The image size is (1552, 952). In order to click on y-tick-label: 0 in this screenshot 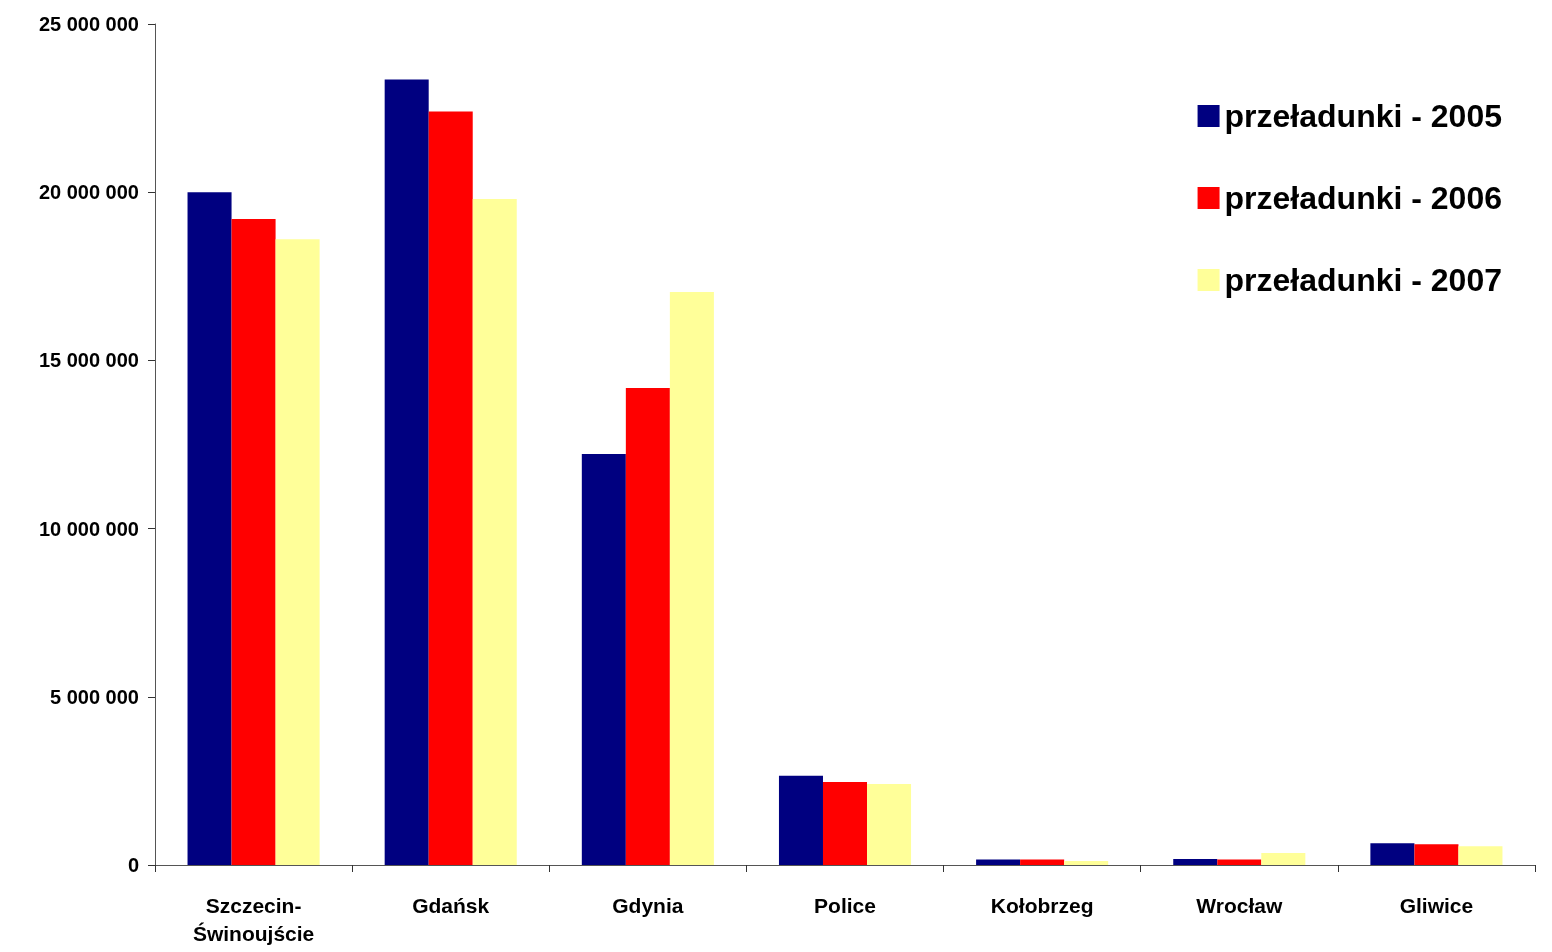, I will do `click(133, 865)`.